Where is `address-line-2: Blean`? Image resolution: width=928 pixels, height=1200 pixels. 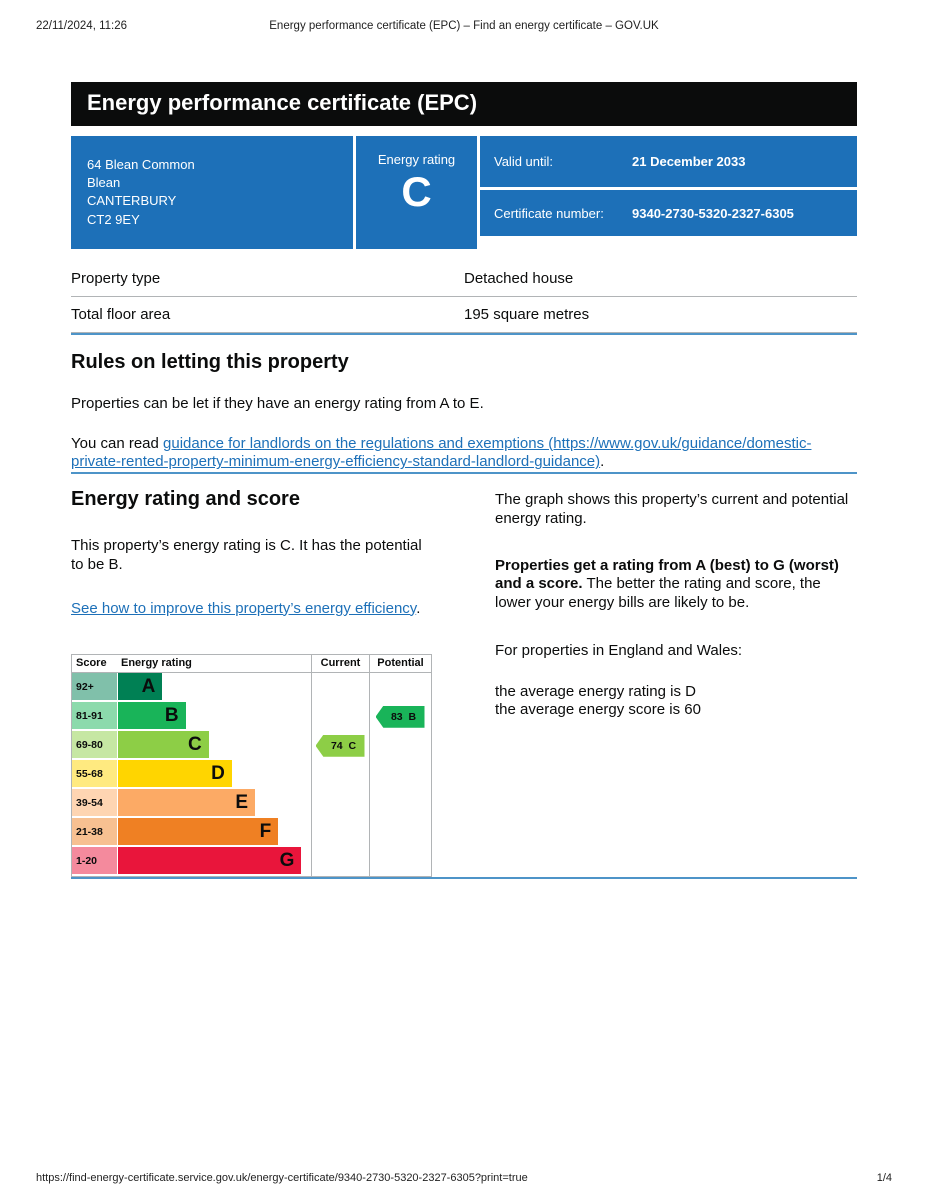 address-line-2: Blean is located at coordinates (104, 183).